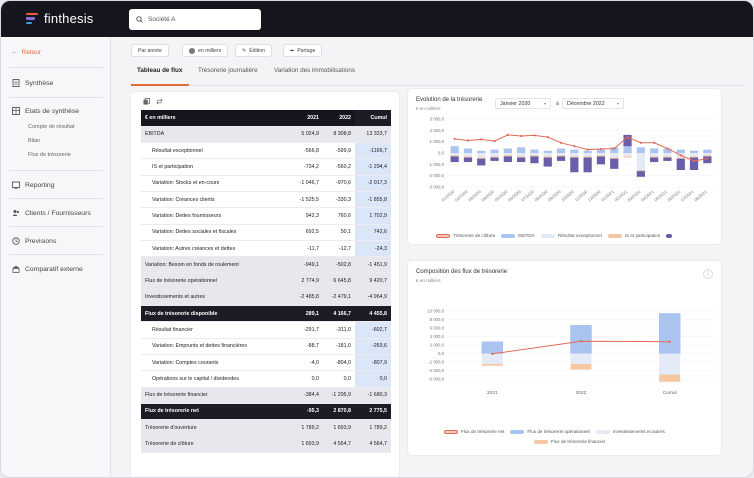 Image resolution: width=754 pixels, height=478 pixels. Describe the element at coordinates (339, 118) in the screenshot. I see `header-2022: 2022` at that location.